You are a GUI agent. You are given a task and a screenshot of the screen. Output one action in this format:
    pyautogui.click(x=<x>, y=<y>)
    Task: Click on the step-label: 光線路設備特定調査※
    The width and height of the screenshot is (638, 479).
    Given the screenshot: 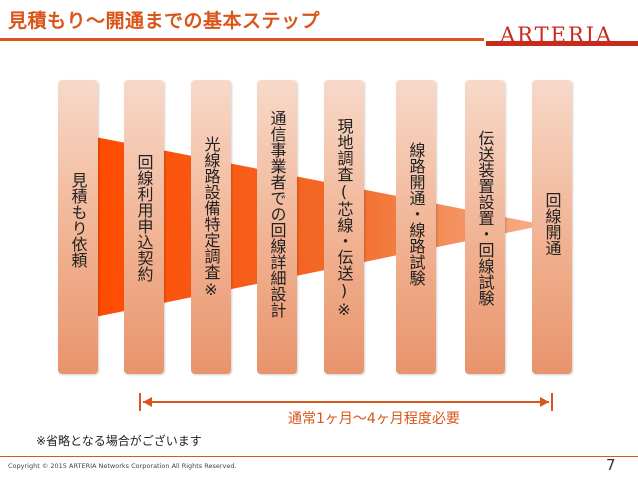 What is the action you would take?
    pyautogui.click(x=211, y=217)
    